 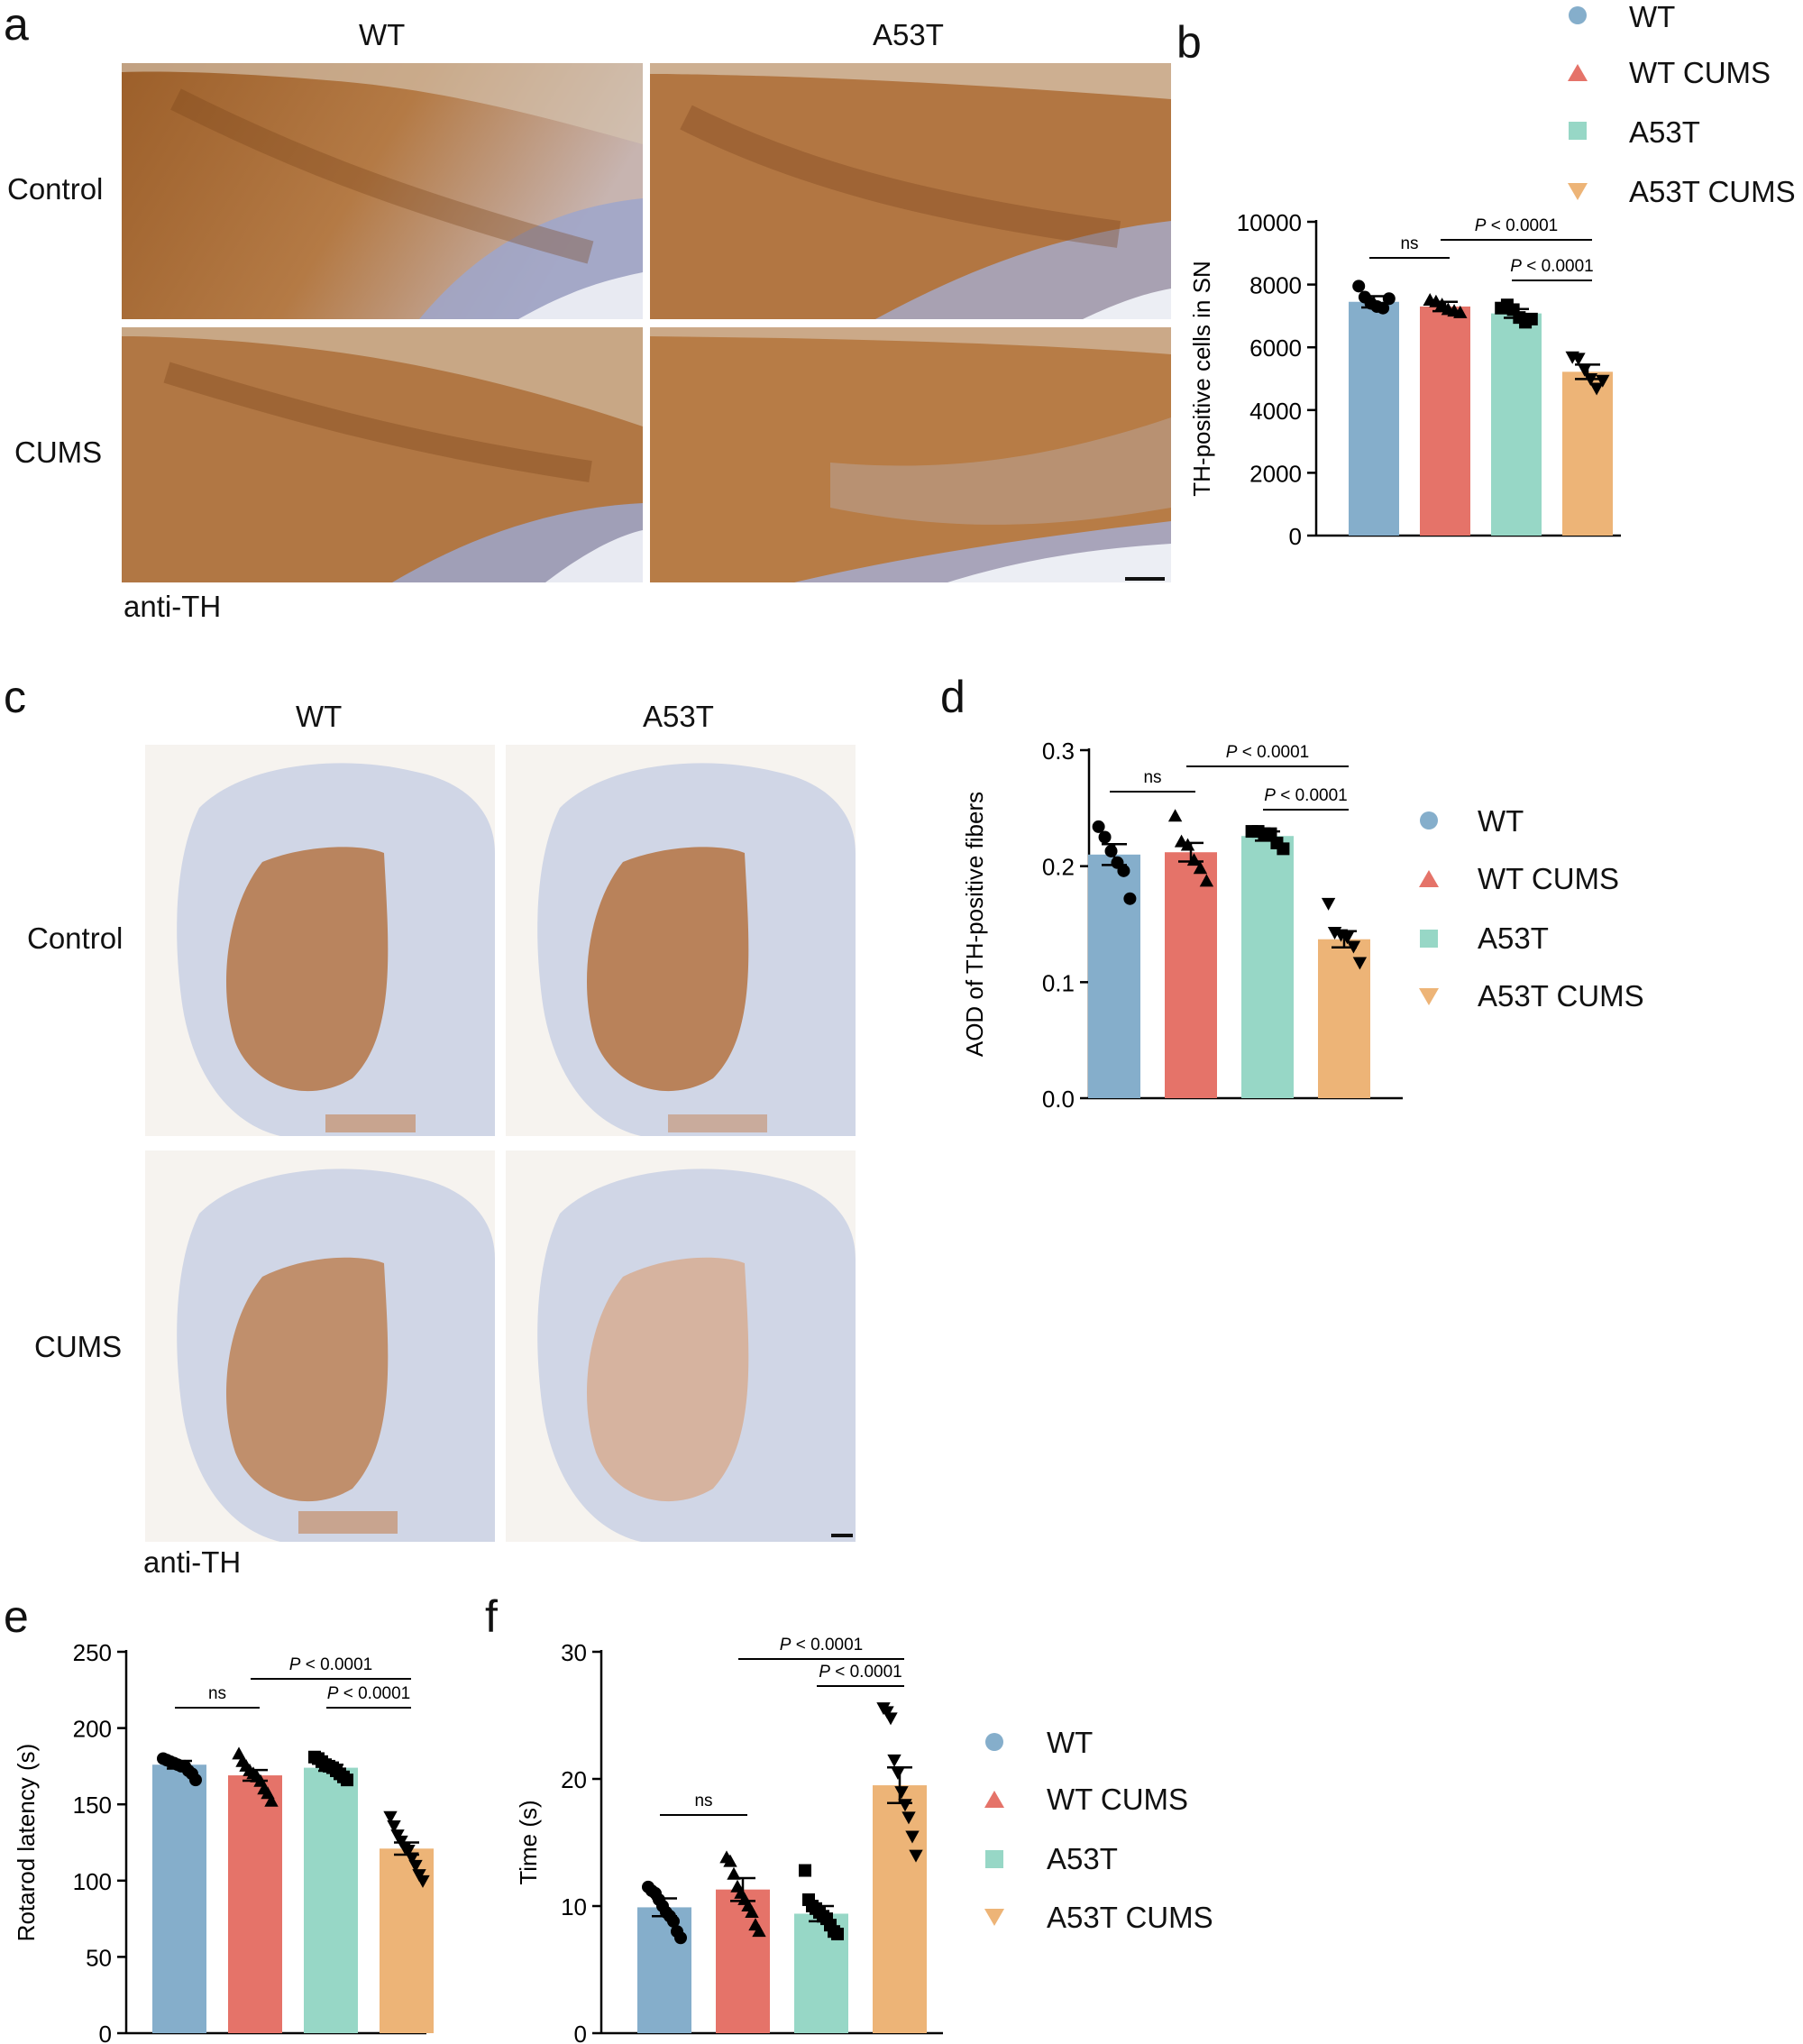 What do you see at coordinates (1429, 939) in the screenshot?
I see `legend-d-marker-a53t` at bounding box center [1429, 939].